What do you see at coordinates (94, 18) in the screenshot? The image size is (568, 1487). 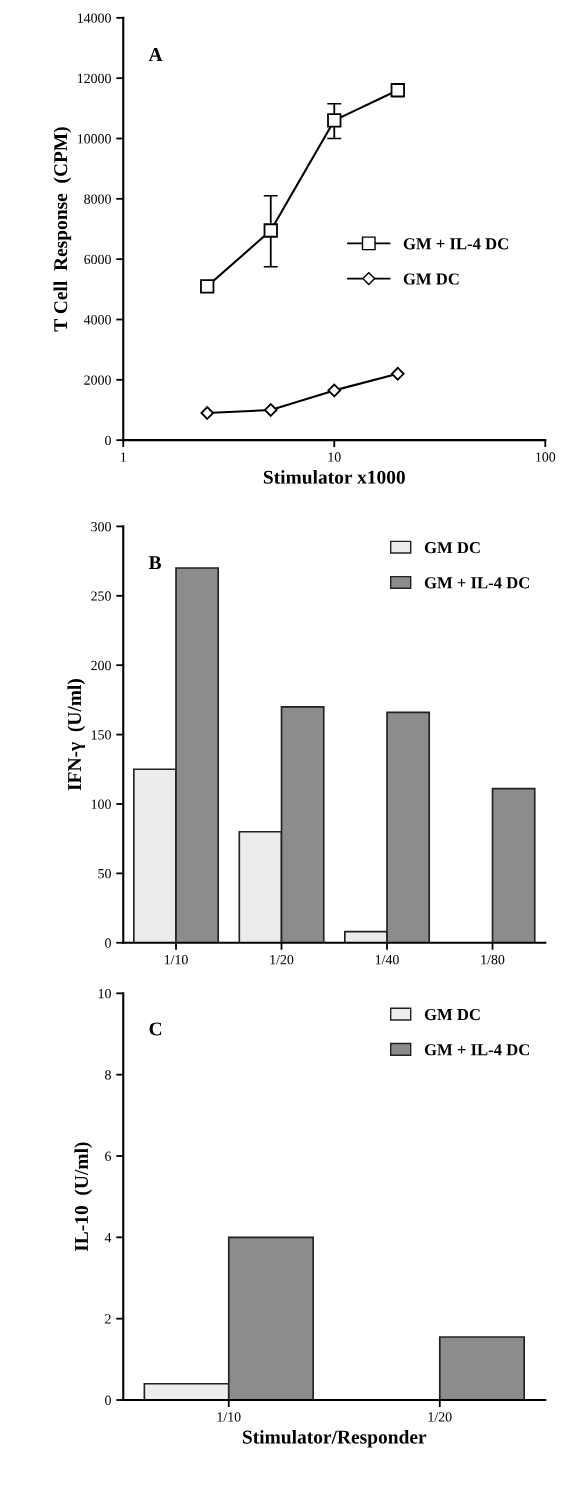 I see `y-tick-label: 14000` at bounding box center [94, 18].